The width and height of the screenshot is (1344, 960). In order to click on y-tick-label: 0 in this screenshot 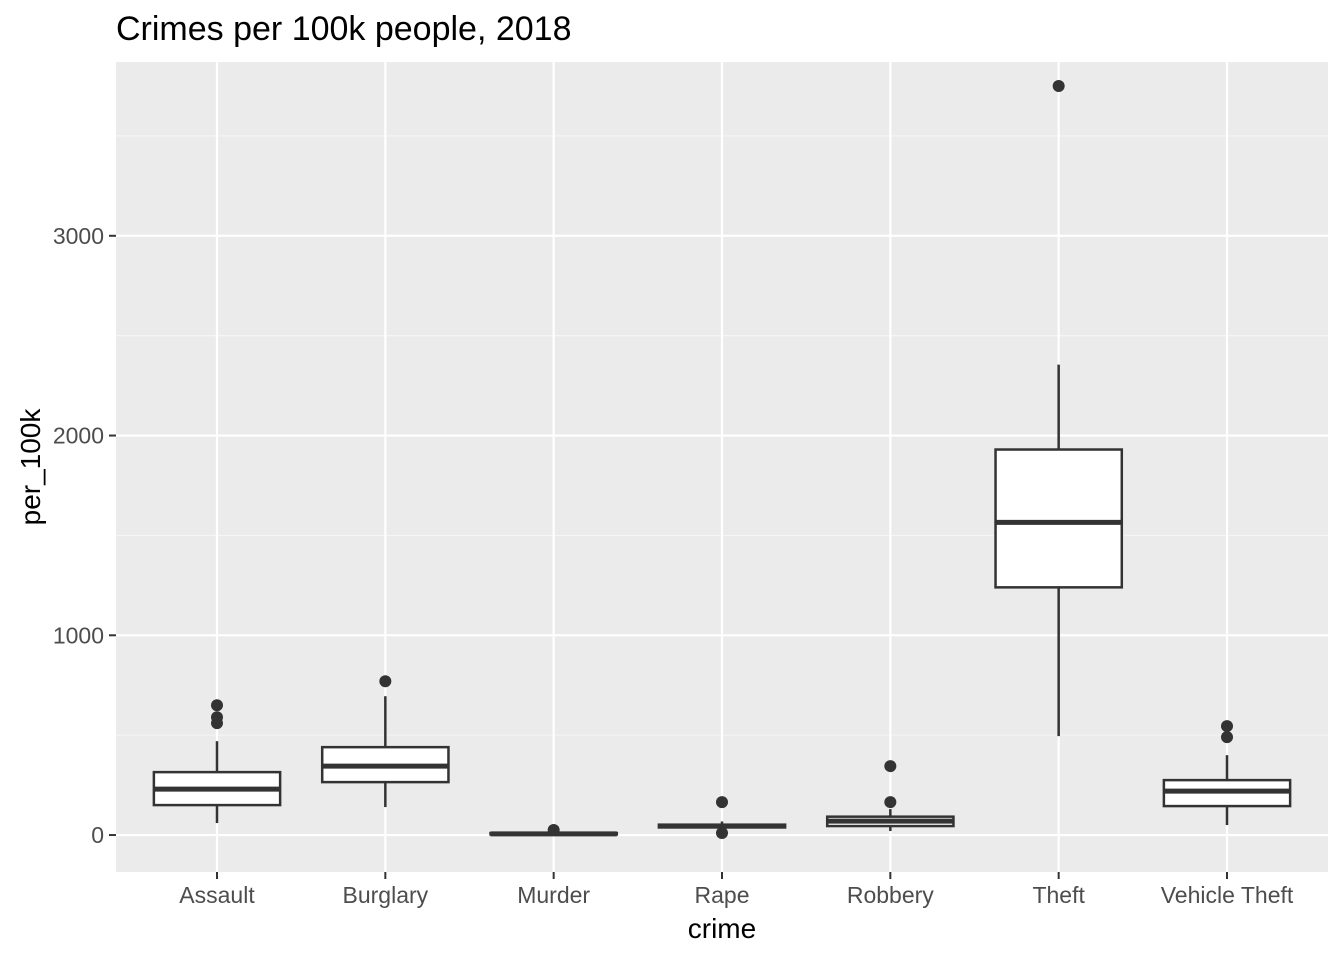, I will do `click(97, 835)`.